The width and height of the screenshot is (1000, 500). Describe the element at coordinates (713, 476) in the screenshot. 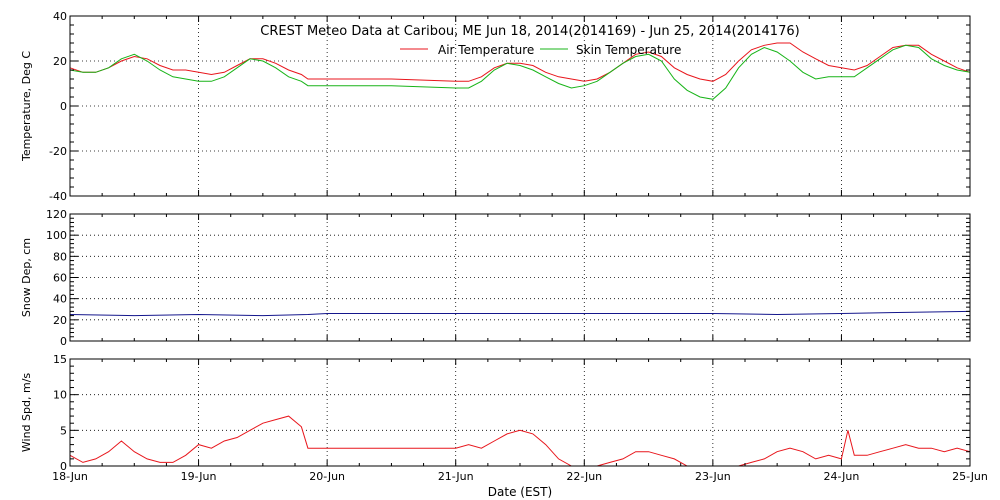

I see `x-tick-label: 23-Jun` at that location.